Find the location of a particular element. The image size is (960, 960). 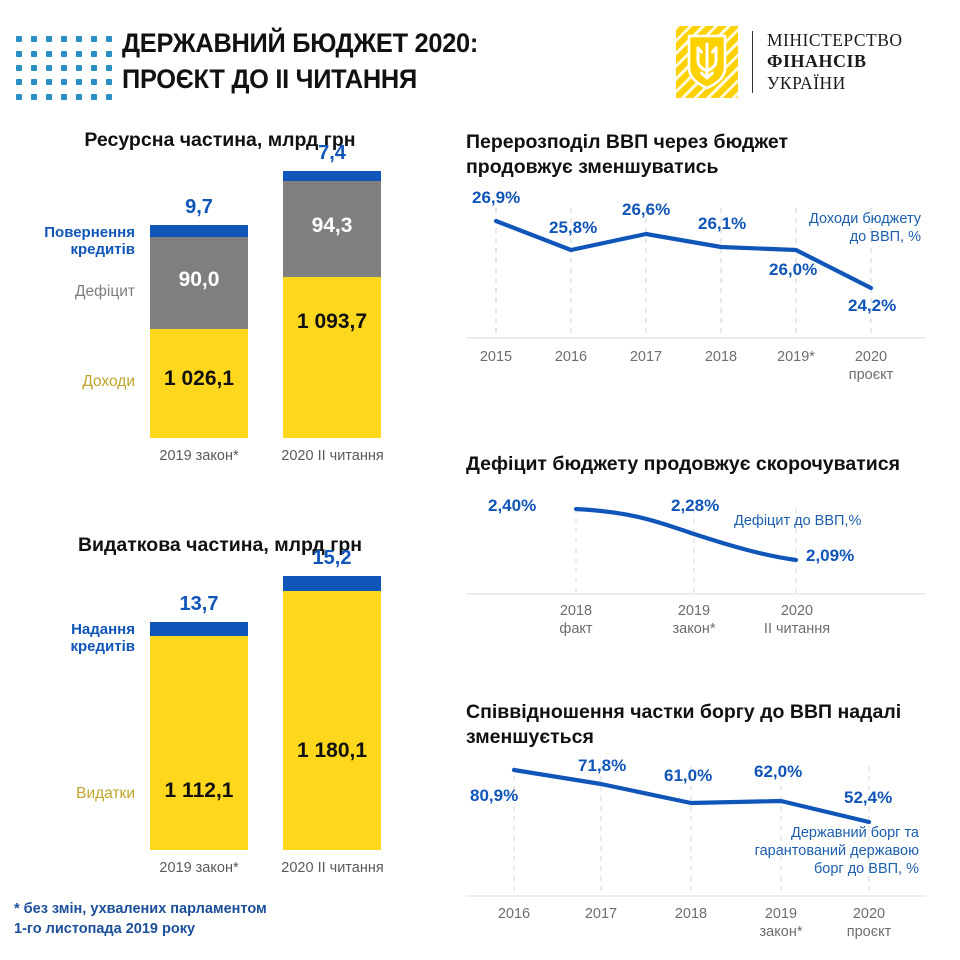

bar-segment-deficit-2019 is located at coordinates (199, 283).